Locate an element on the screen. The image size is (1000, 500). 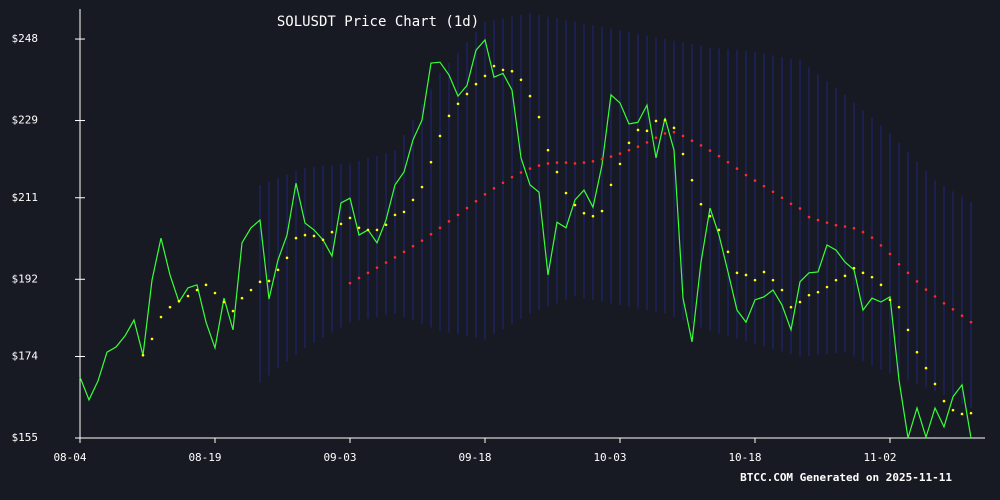
y-tick-label: $174 is located at coordinates (25, 355).